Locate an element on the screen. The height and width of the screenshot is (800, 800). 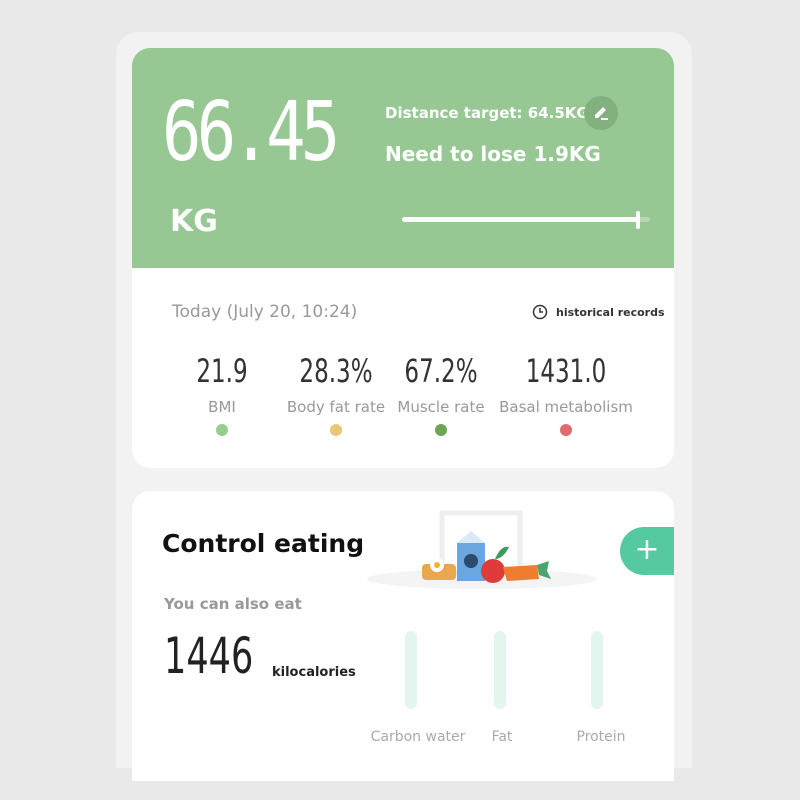
pencil-icon is located at coordinates (601, 113).